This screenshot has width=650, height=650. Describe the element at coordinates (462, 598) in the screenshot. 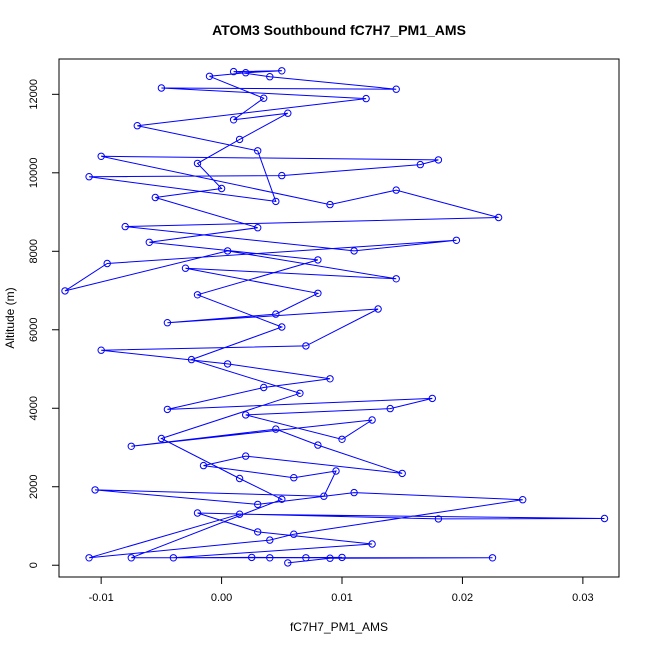

I see `x-tick-label: 0.02` at that location.